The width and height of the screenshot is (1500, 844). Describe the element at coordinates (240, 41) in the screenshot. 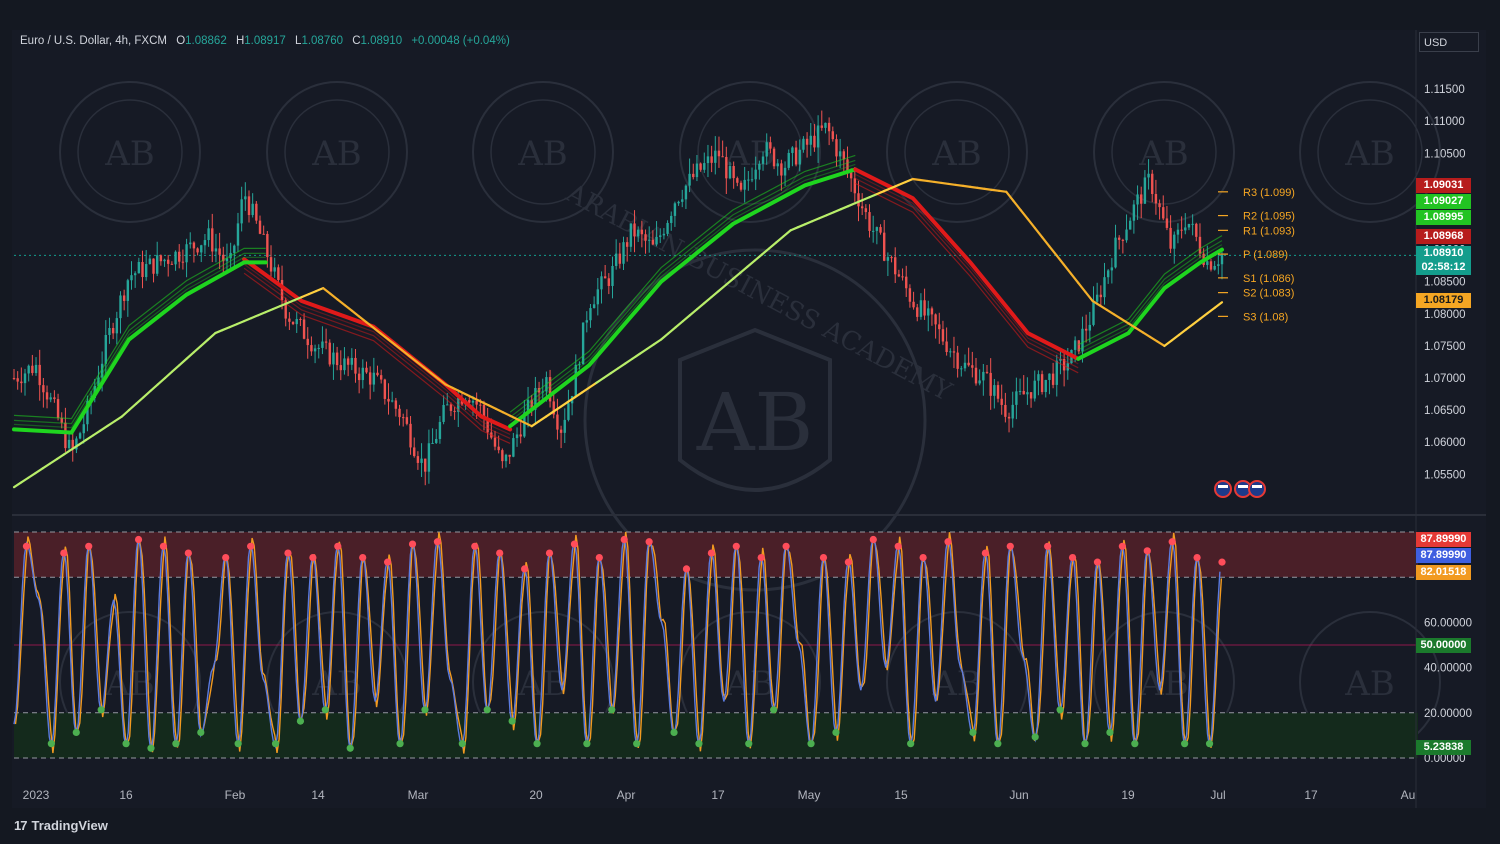

I see `high-label: H` at that location.